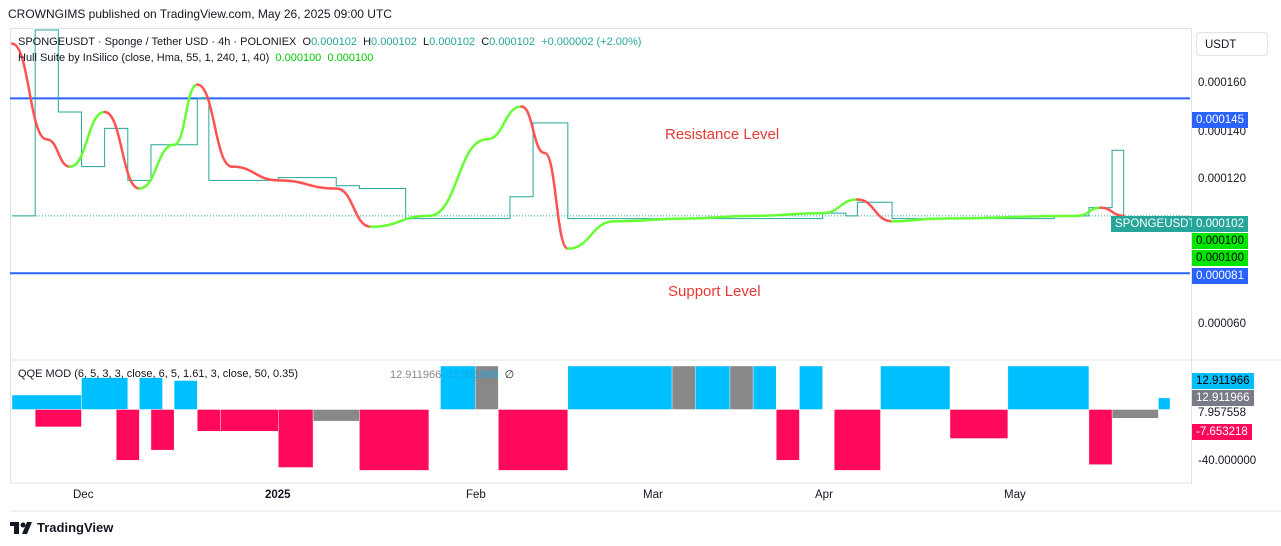  What do you see at coordinates (1221, 45) in the screenshot?
I see `currency-label: USDT` at bounding box center [1221, 45].